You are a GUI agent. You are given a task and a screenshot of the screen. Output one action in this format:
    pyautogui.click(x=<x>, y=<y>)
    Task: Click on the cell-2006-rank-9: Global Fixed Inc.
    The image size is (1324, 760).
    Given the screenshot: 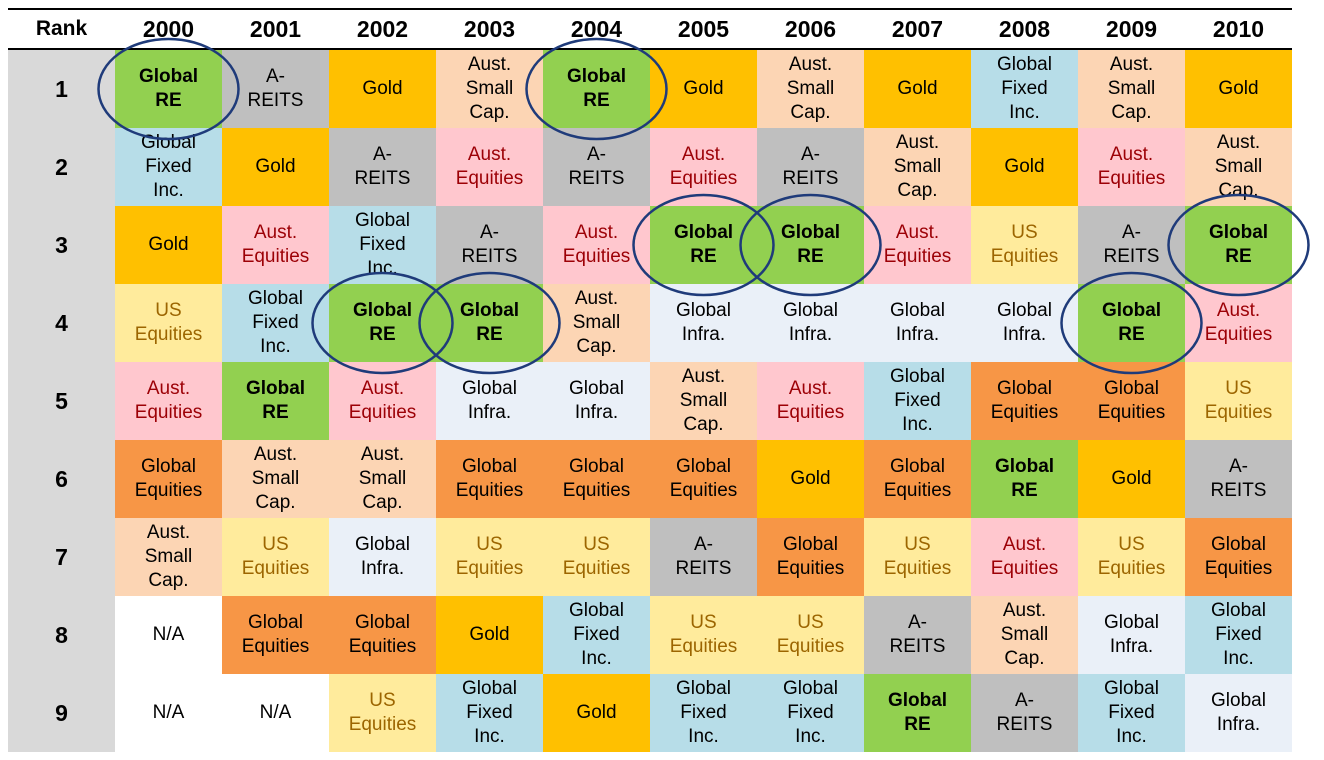 What is the action you would take?
    pyautogui.click(x=810, y=713)
    